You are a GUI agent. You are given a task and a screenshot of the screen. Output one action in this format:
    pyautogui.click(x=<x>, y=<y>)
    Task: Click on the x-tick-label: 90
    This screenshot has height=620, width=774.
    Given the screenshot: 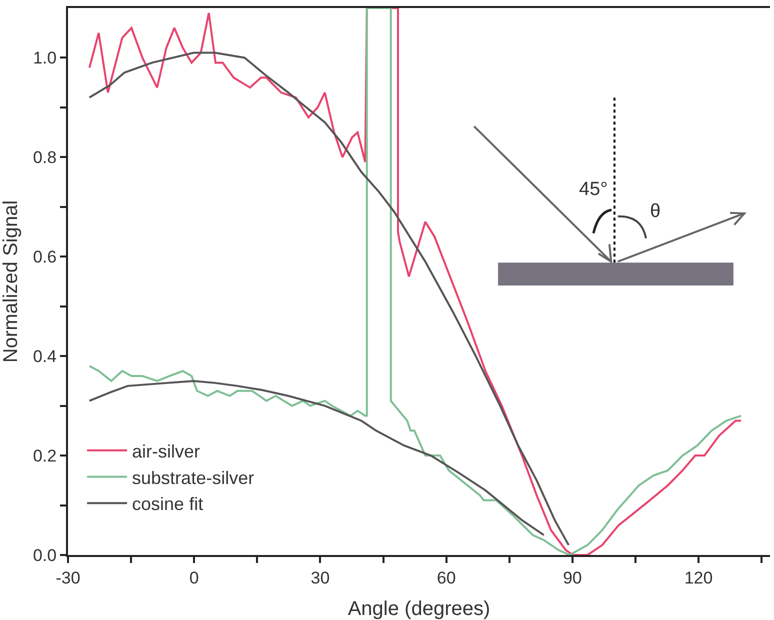 What is the action you would take?
    pyautogui.click(x=572, y=578)
    